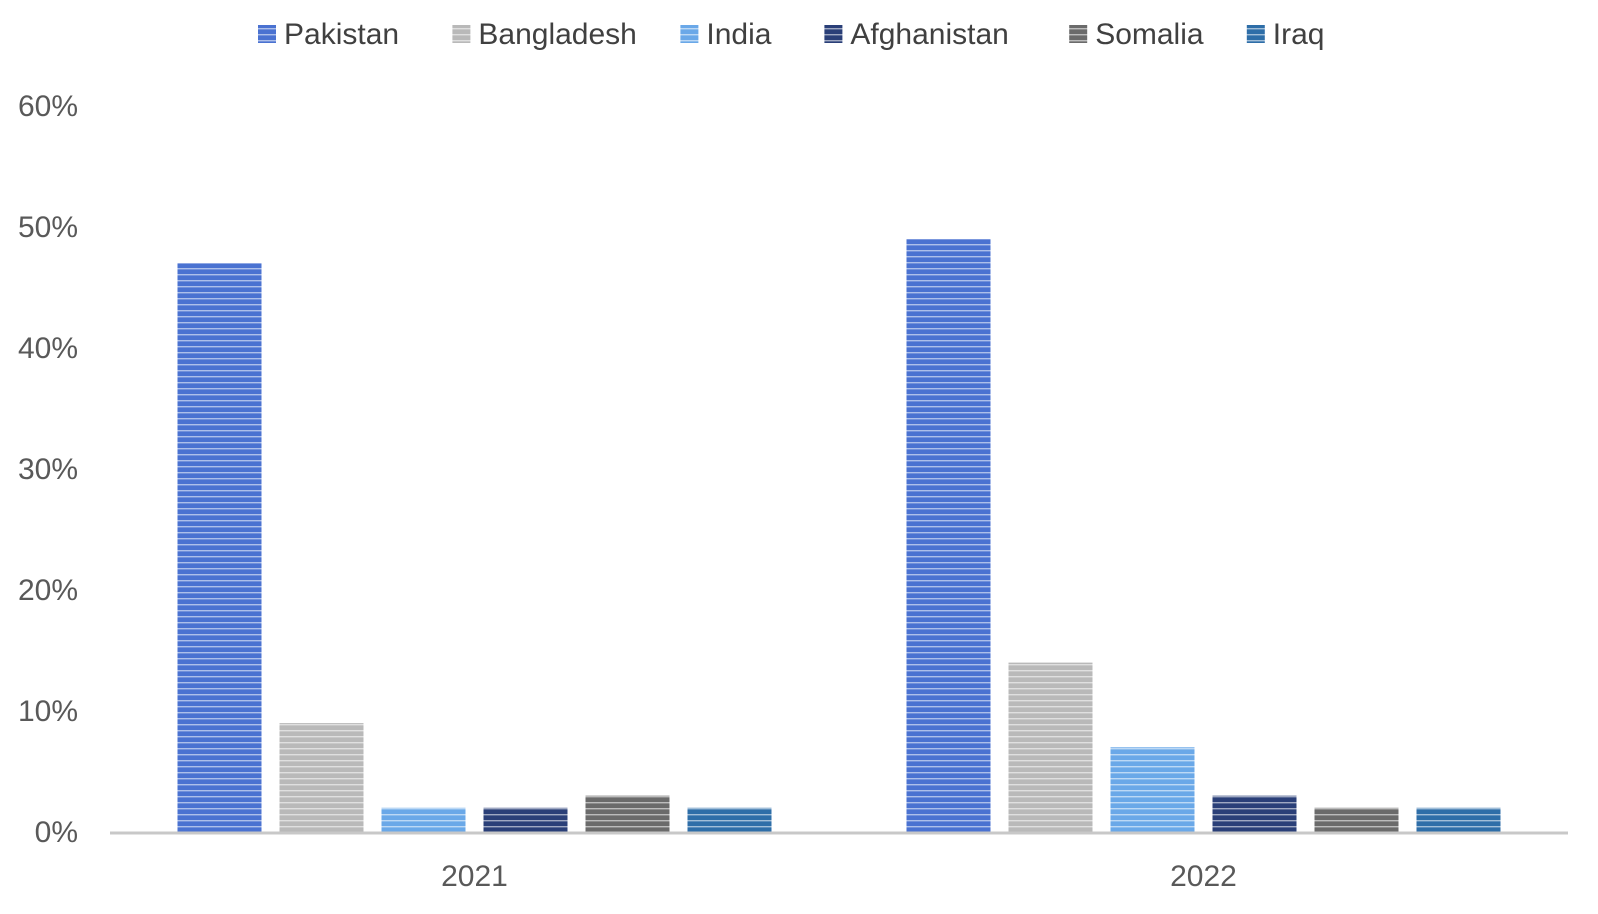 The height and width of the screenshot is (914, 1598). Describe the element at coordinates (423, 819) in the screenshot. I see `bar-india-2021` at that location.